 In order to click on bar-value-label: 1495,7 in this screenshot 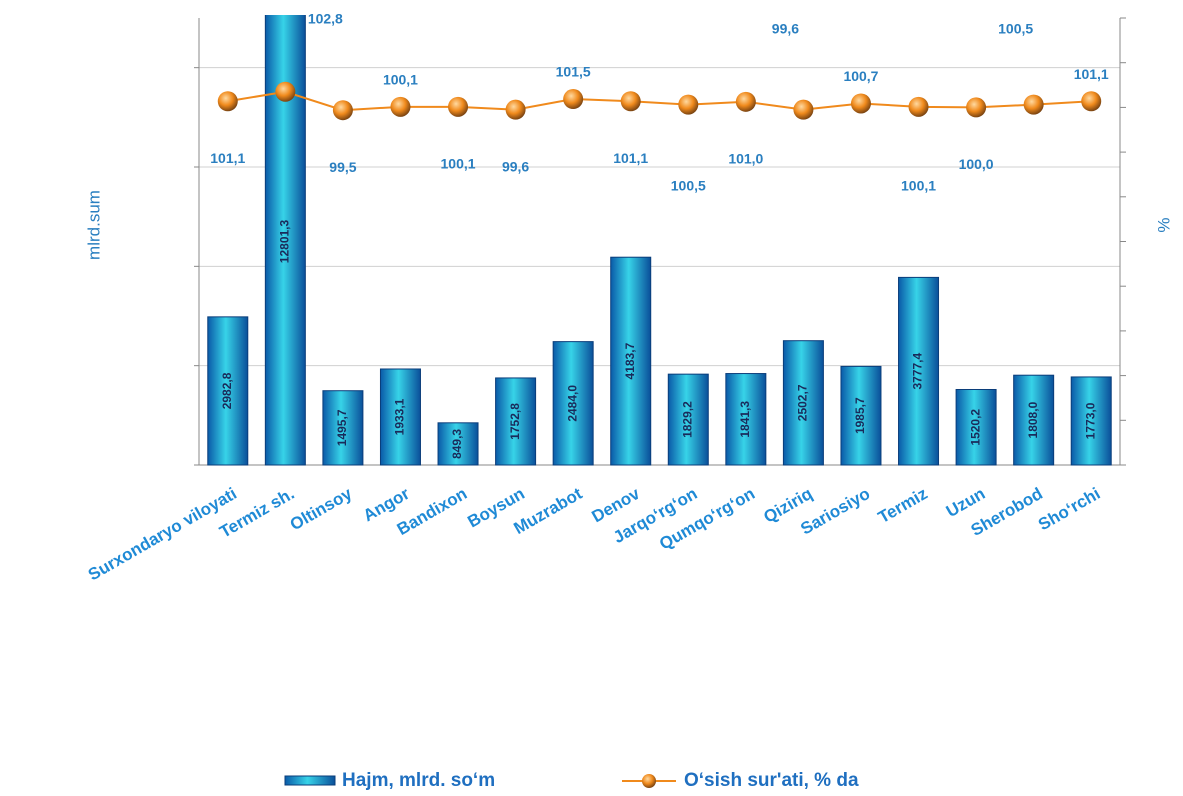, I will do `click(342, 427)`.